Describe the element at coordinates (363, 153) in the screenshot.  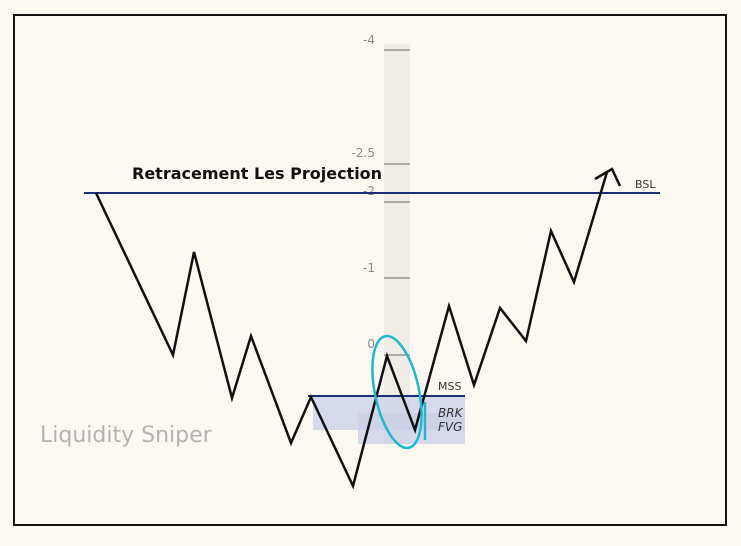
I see `fib-label-minus-2-5: -2.5` at that location.